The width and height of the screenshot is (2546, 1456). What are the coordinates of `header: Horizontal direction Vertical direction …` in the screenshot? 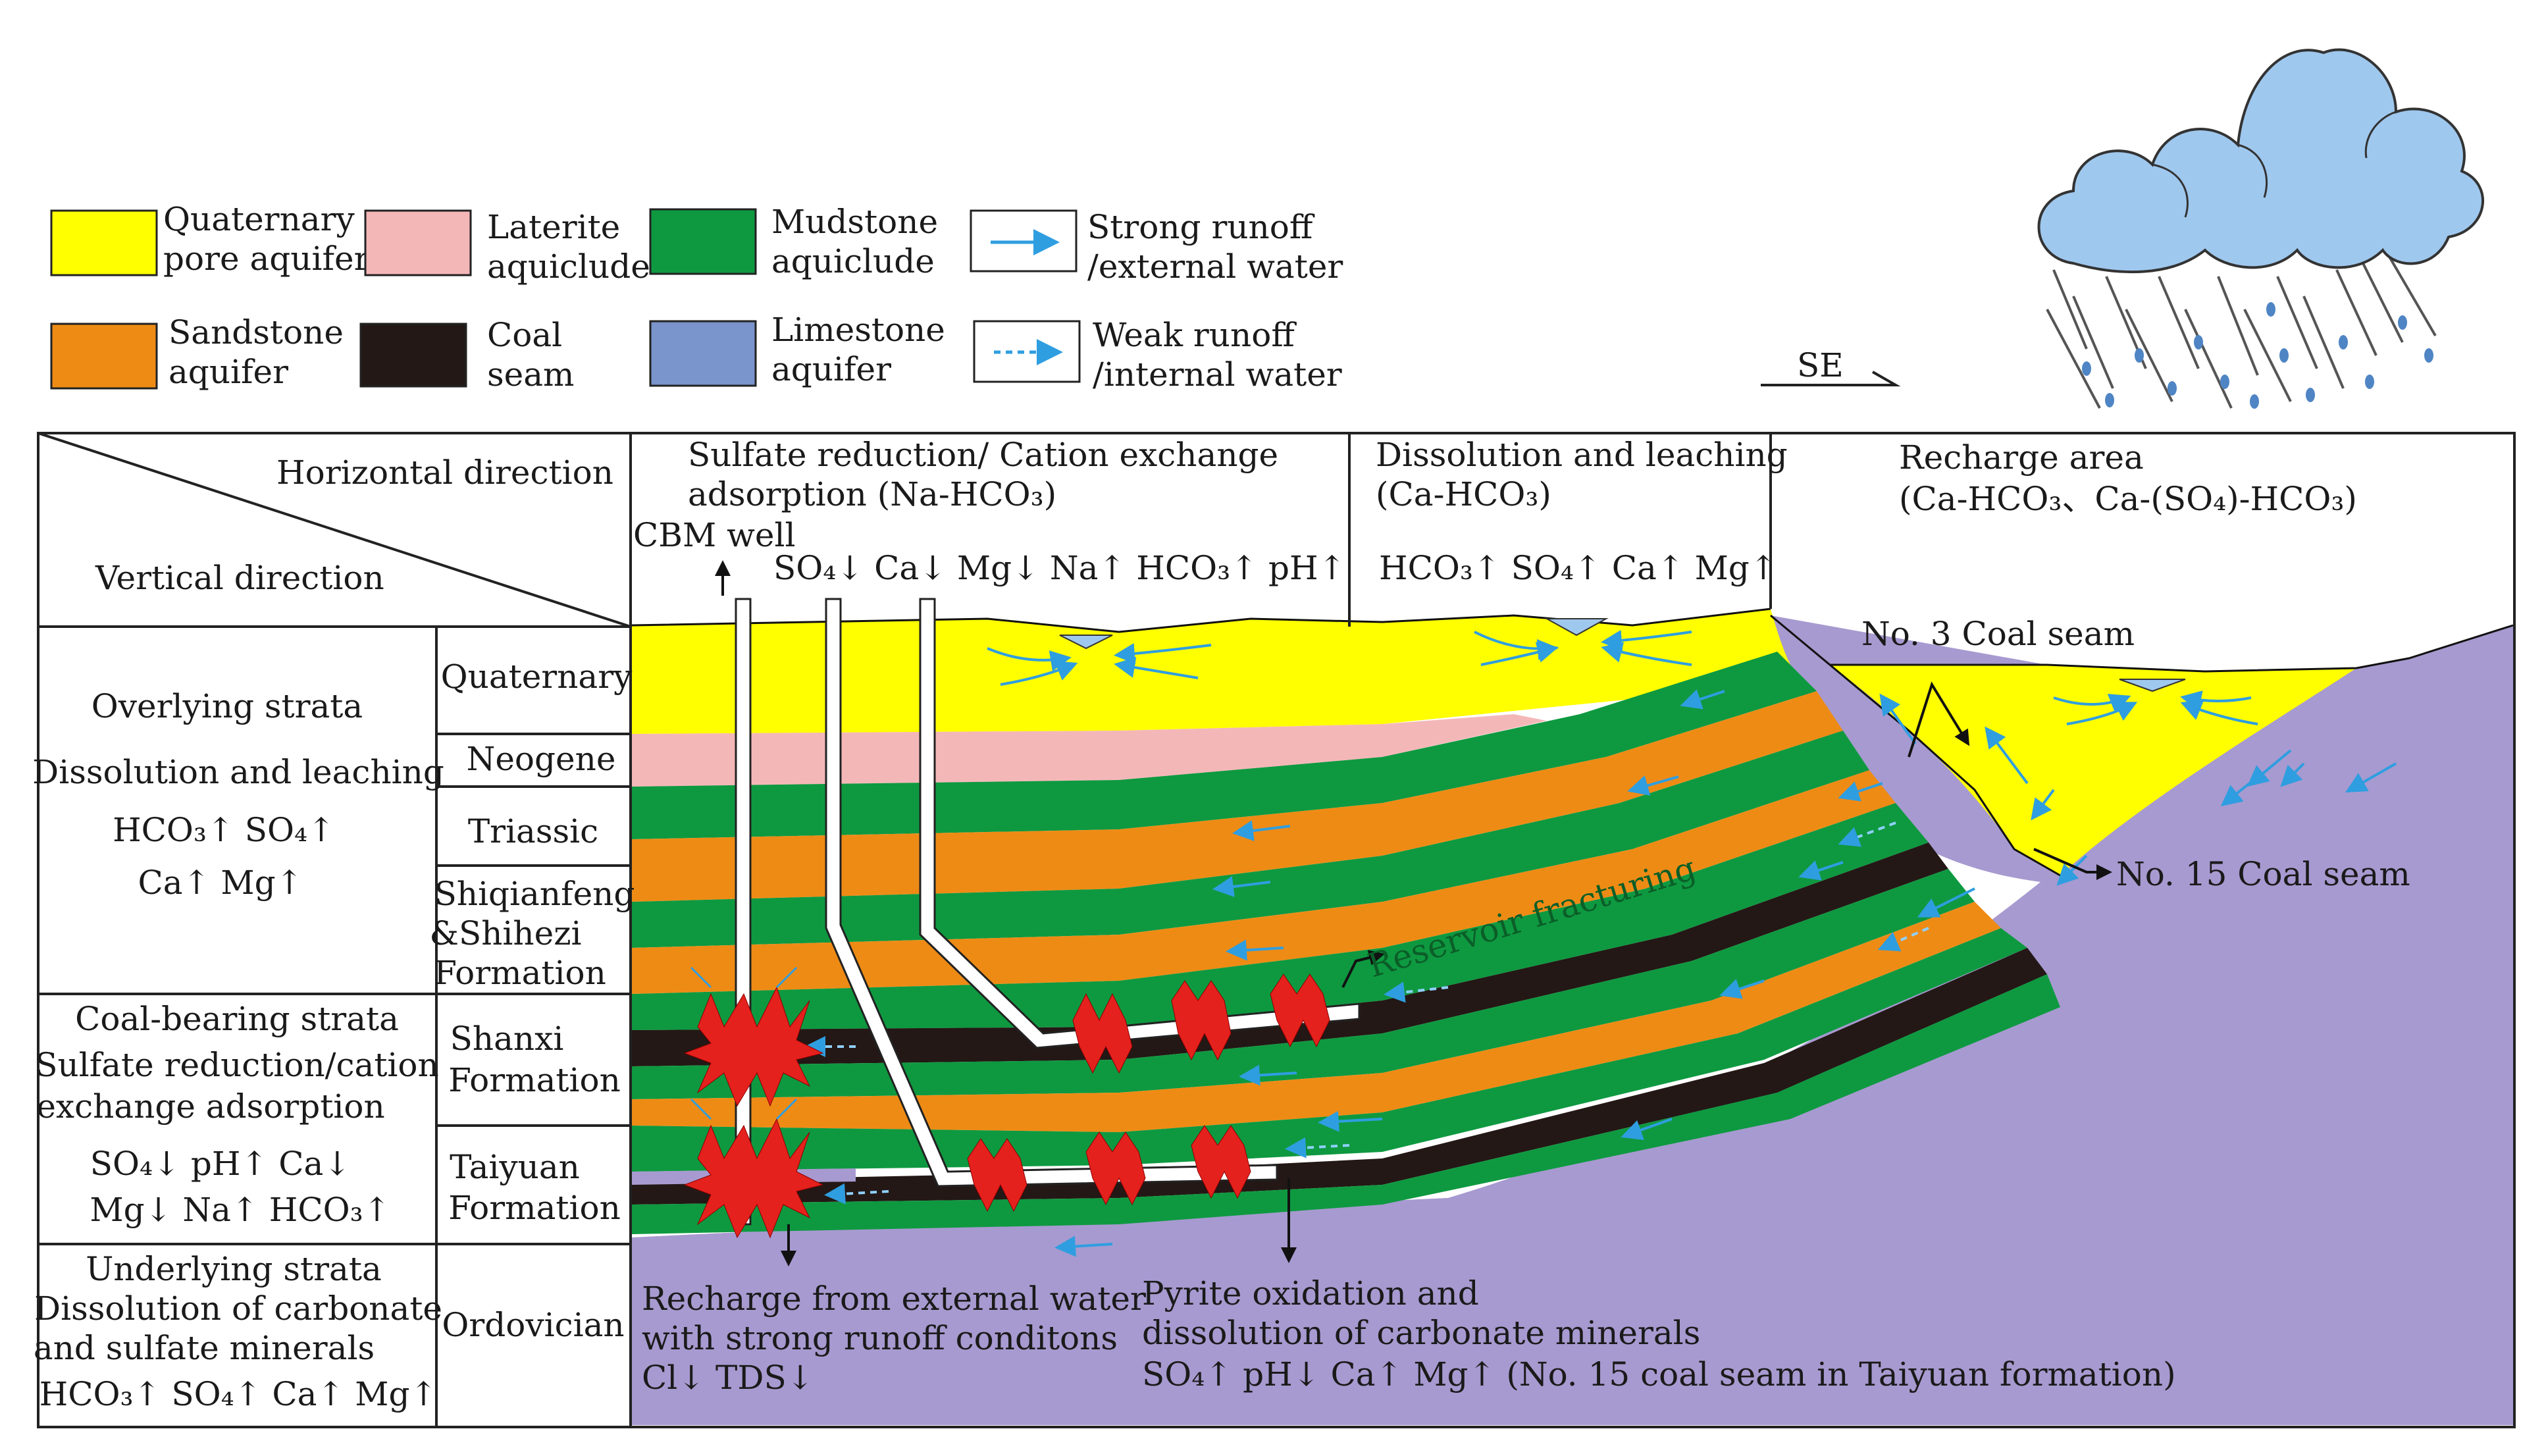 It's located at (1226, 516).